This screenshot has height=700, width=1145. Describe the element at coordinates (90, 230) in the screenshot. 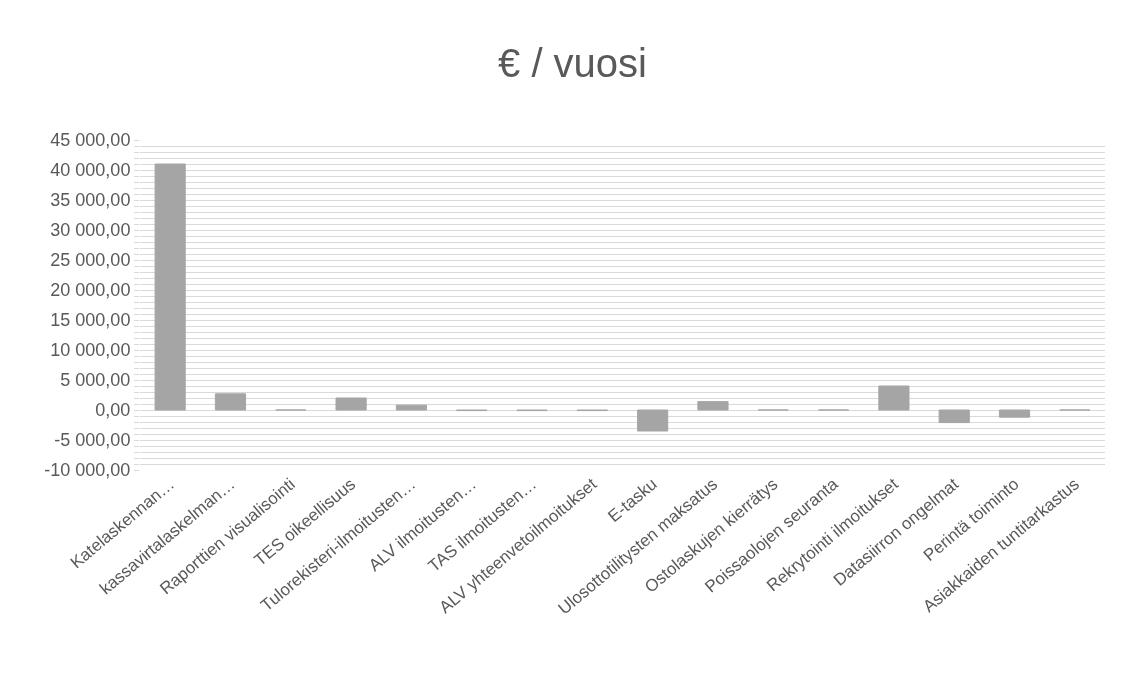

I see `y-tick-label: 30 000,00` at that location.